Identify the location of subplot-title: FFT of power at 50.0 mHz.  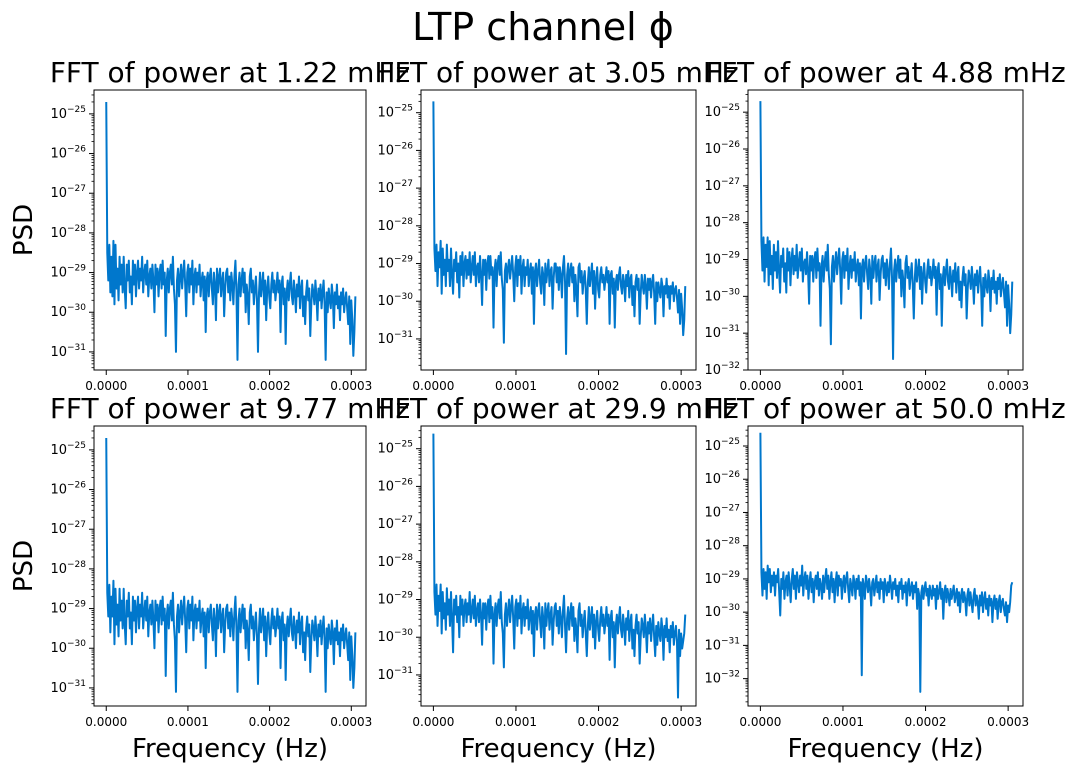
(885, 408).